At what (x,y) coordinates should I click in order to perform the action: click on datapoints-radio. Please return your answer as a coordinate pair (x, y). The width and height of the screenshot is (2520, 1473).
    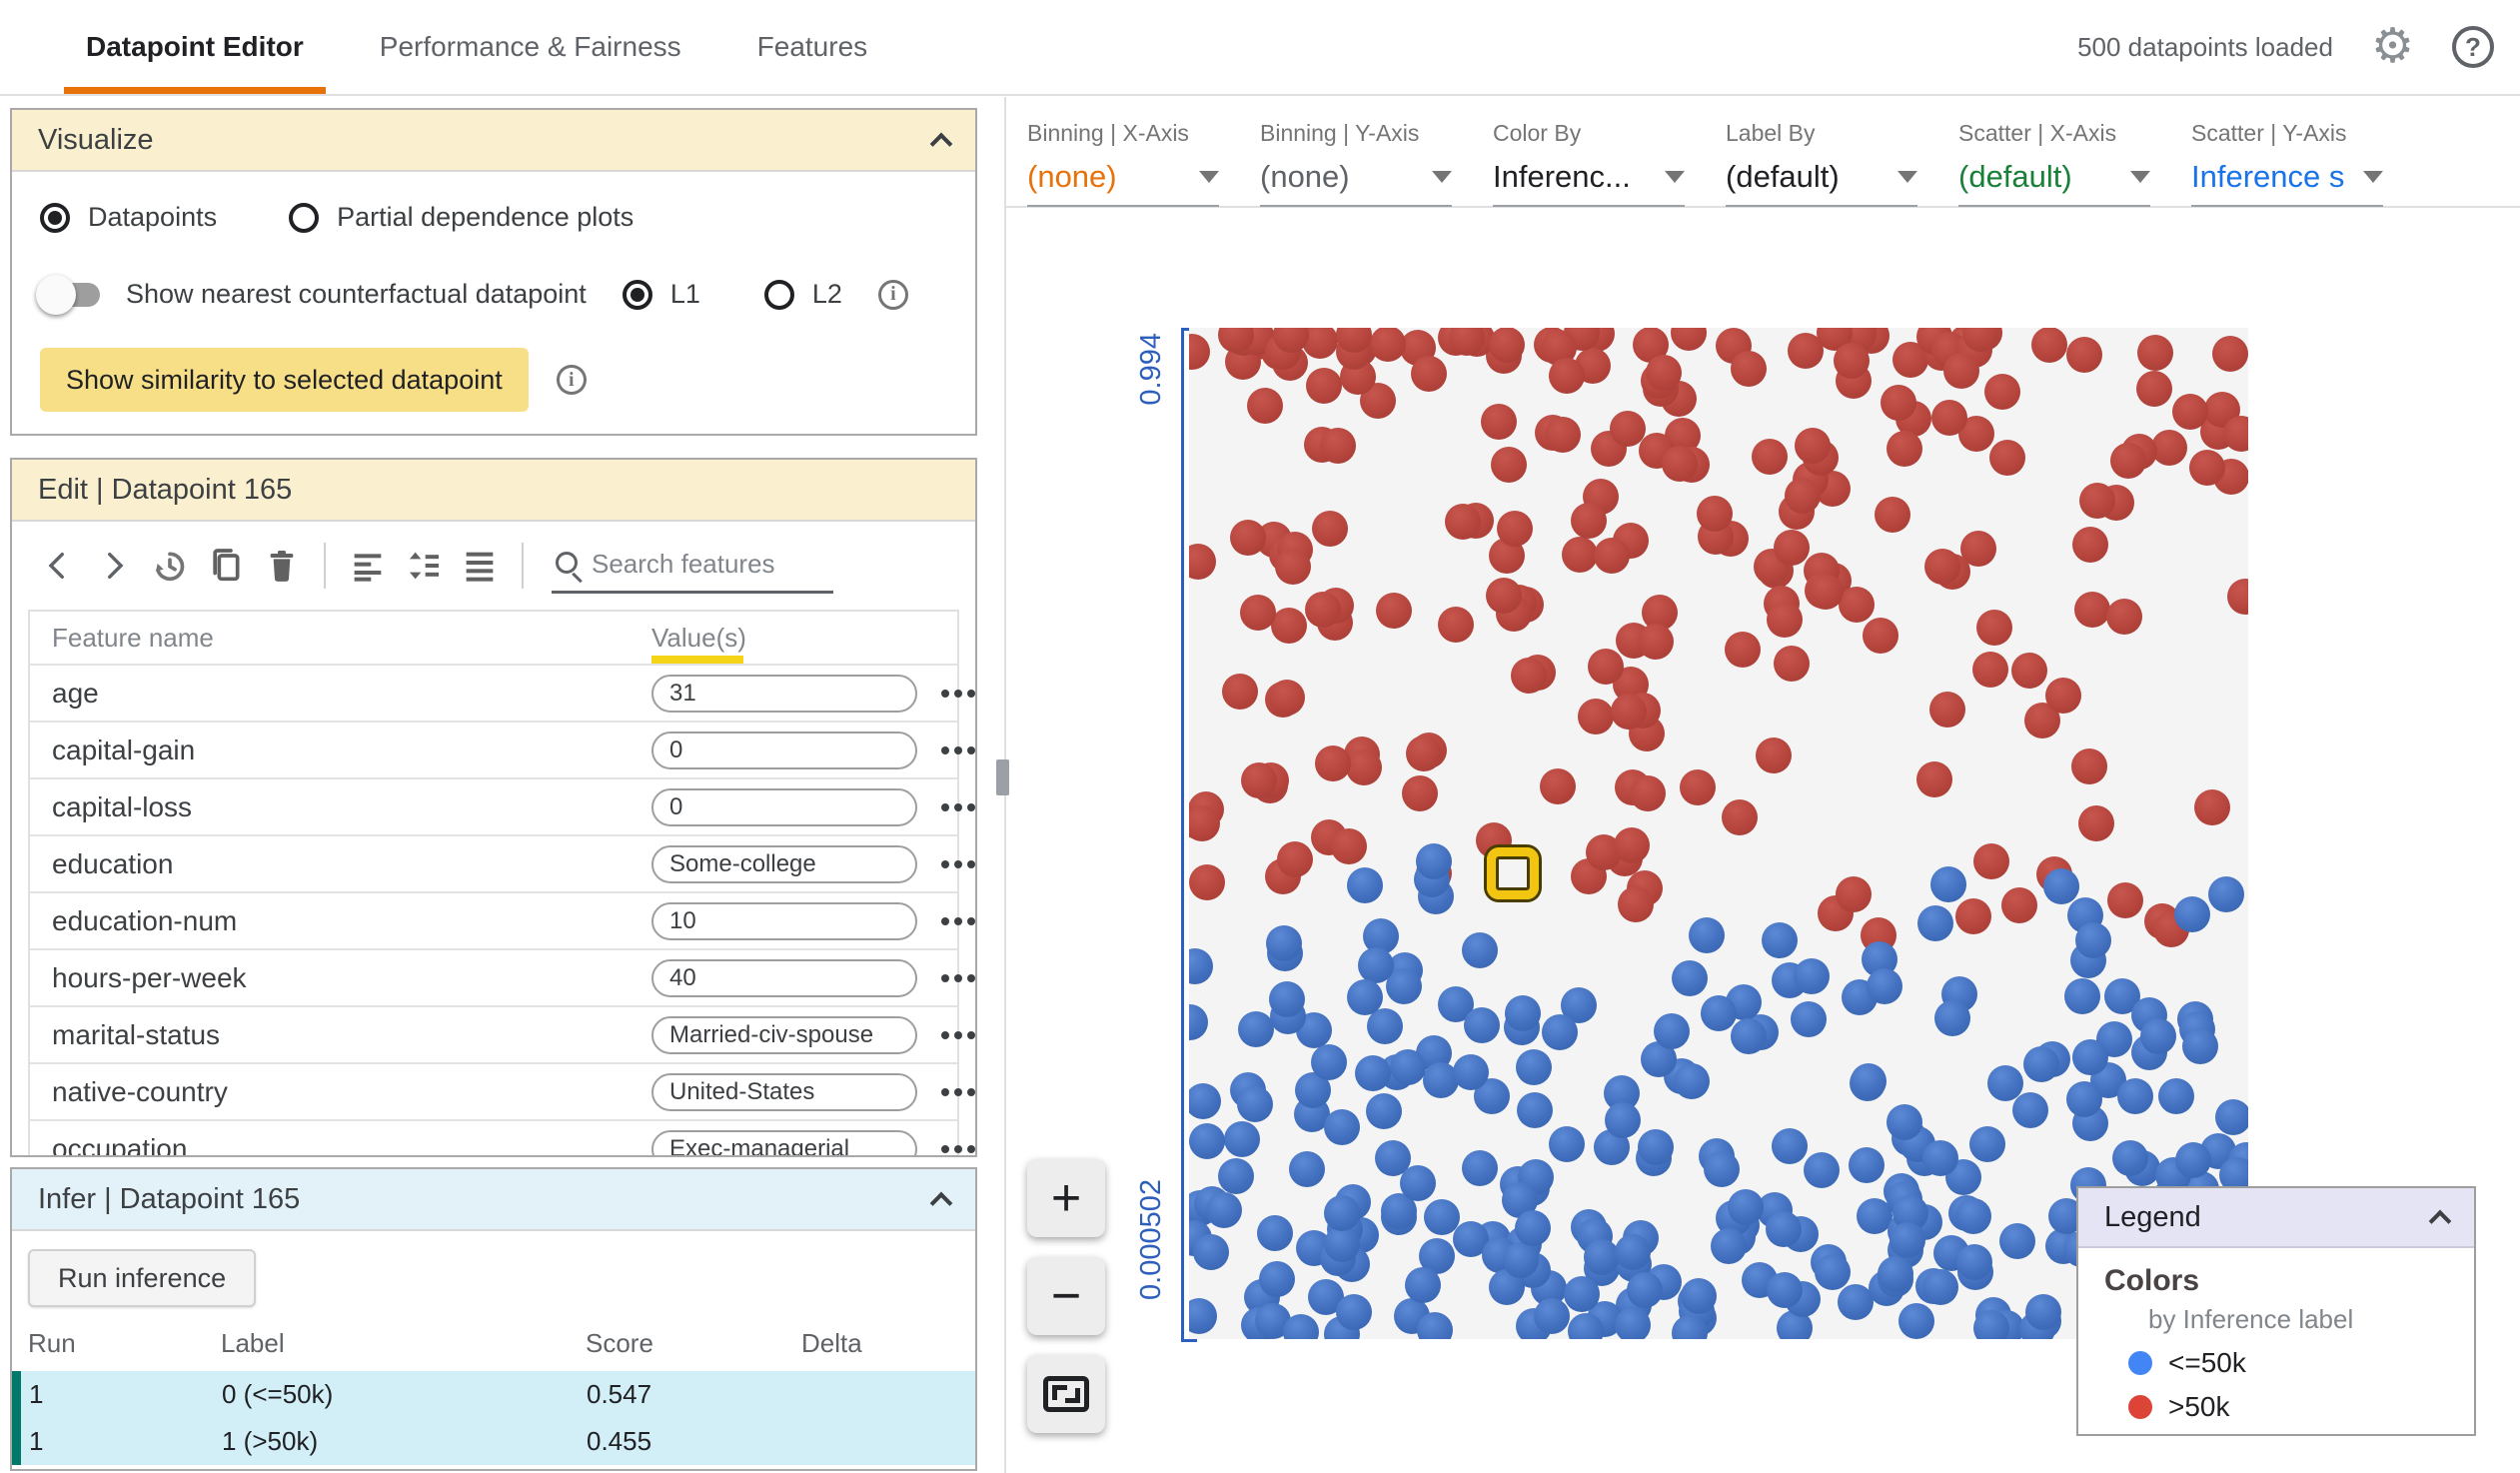
    Looking at the image, I should click on (55, 217).